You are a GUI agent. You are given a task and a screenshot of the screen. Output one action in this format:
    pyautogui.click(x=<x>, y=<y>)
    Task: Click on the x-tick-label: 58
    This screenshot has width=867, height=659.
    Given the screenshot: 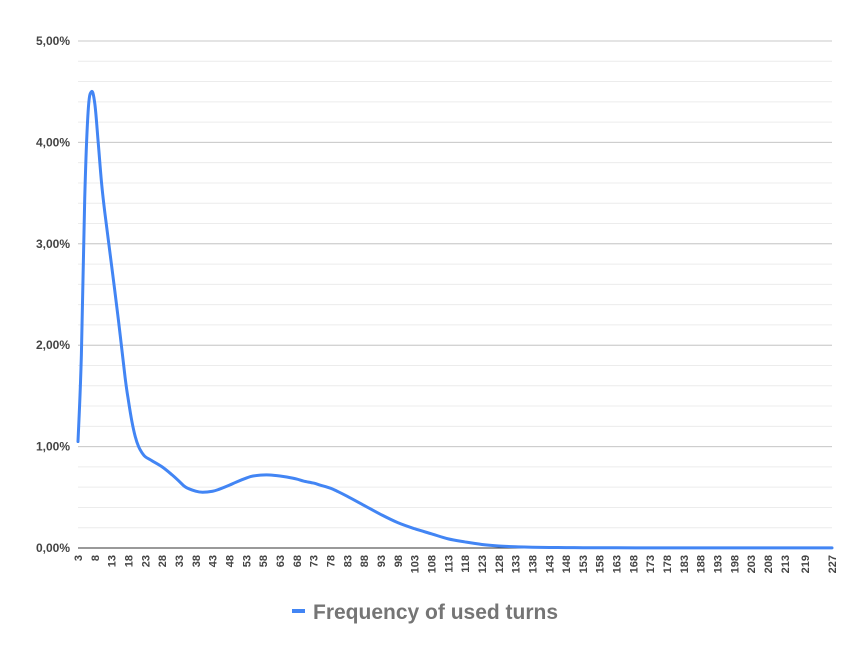 What is the action you would take?
    pyautogui.click(x=264, y=561)
    